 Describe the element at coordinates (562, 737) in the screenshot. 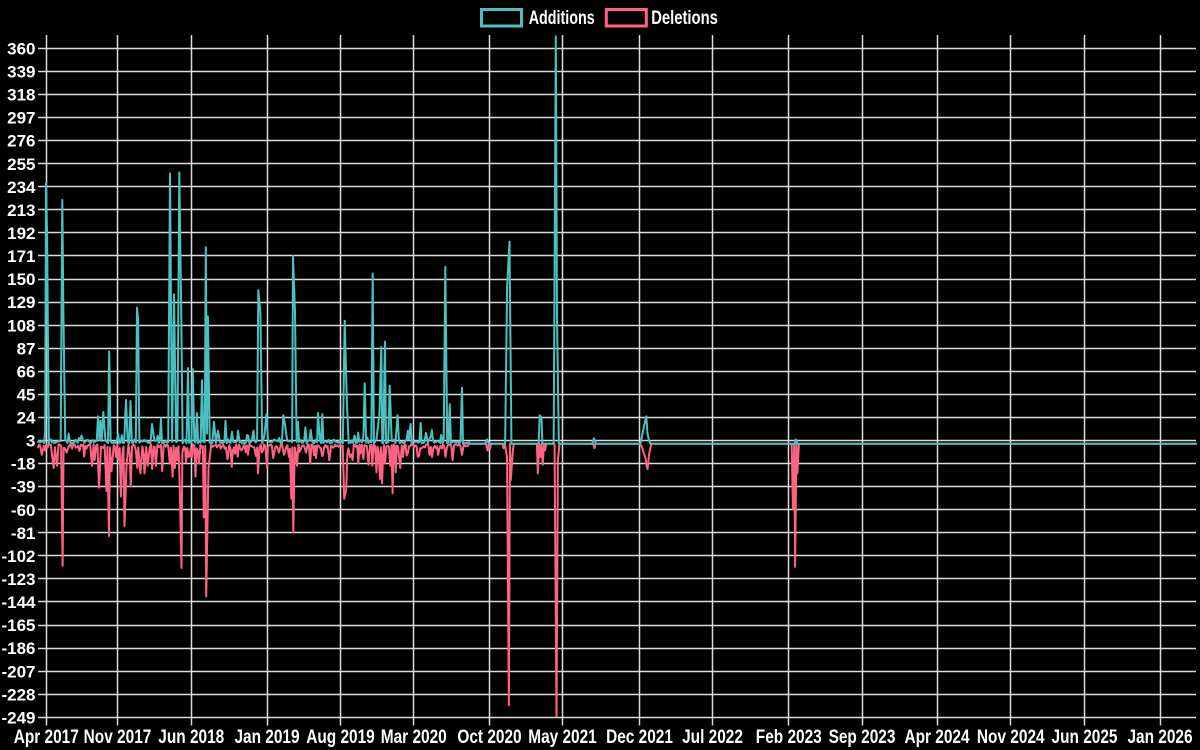

I see `svg-text: May 2021` at that location.